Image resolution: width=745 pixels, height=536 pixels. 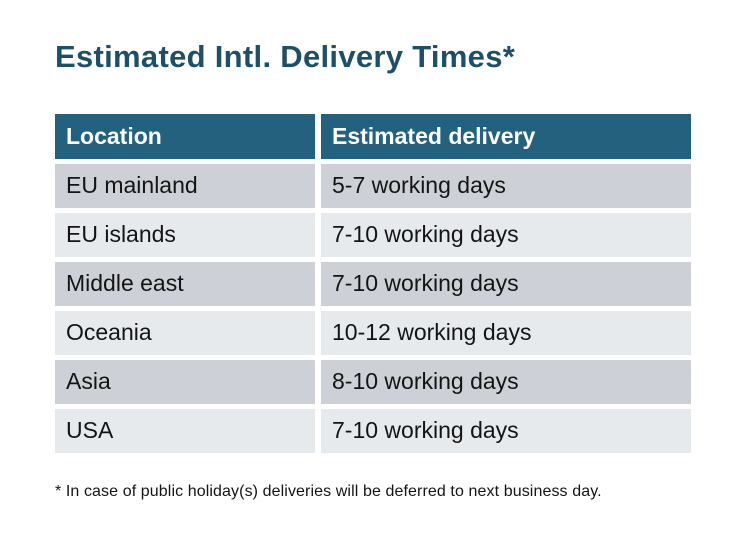 I want to click on column-header-estimated-delivery: Estimated delivery, so click(x=506, y=136).